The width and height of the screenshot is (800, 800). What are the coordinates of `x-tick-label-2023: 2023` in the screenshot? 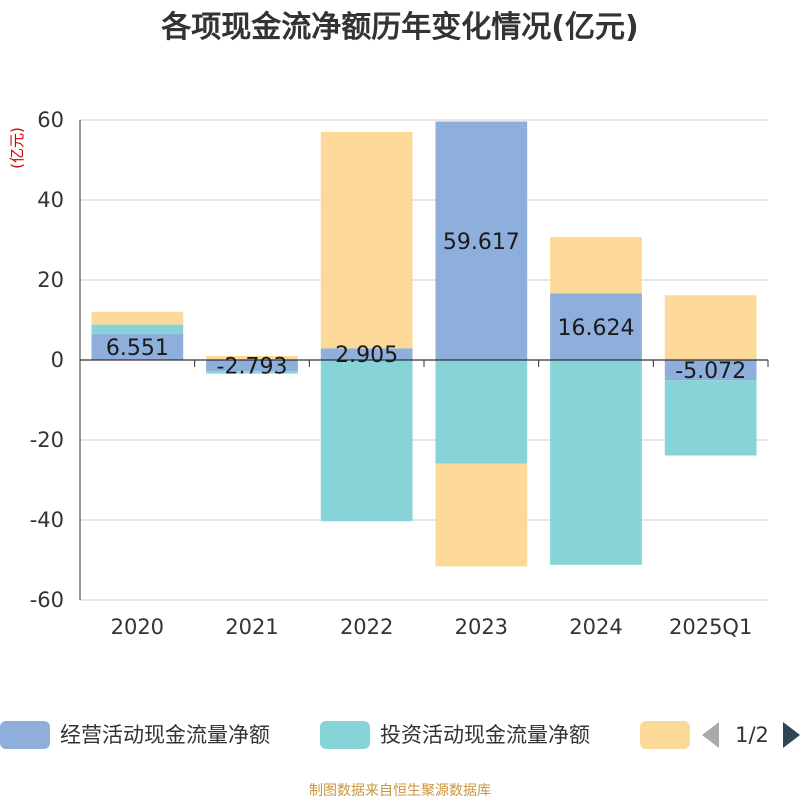 It's located at (481, 627).